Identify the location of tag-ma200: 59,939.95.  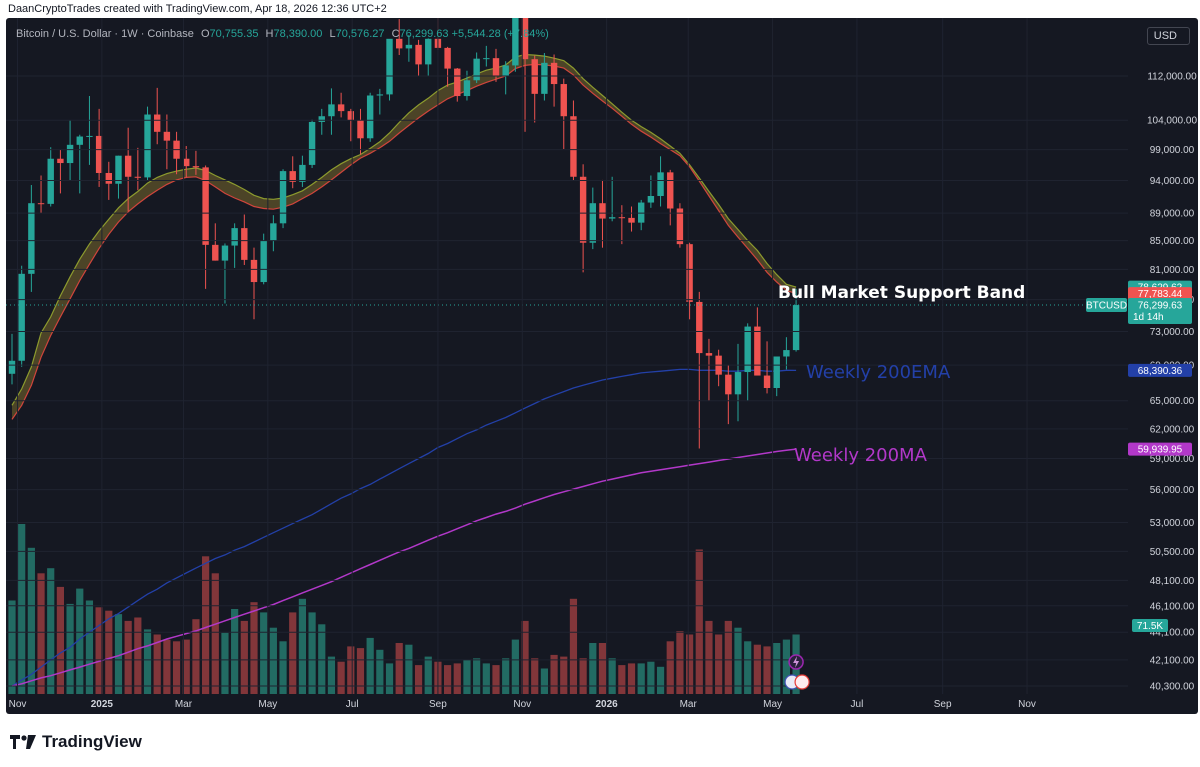
(1160, 449).